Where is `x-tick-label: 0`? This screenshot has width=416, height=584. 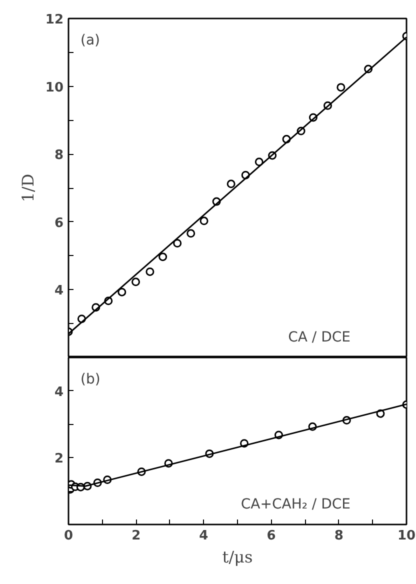
x-tick-label: 0 is located at coordinates (69, 536).